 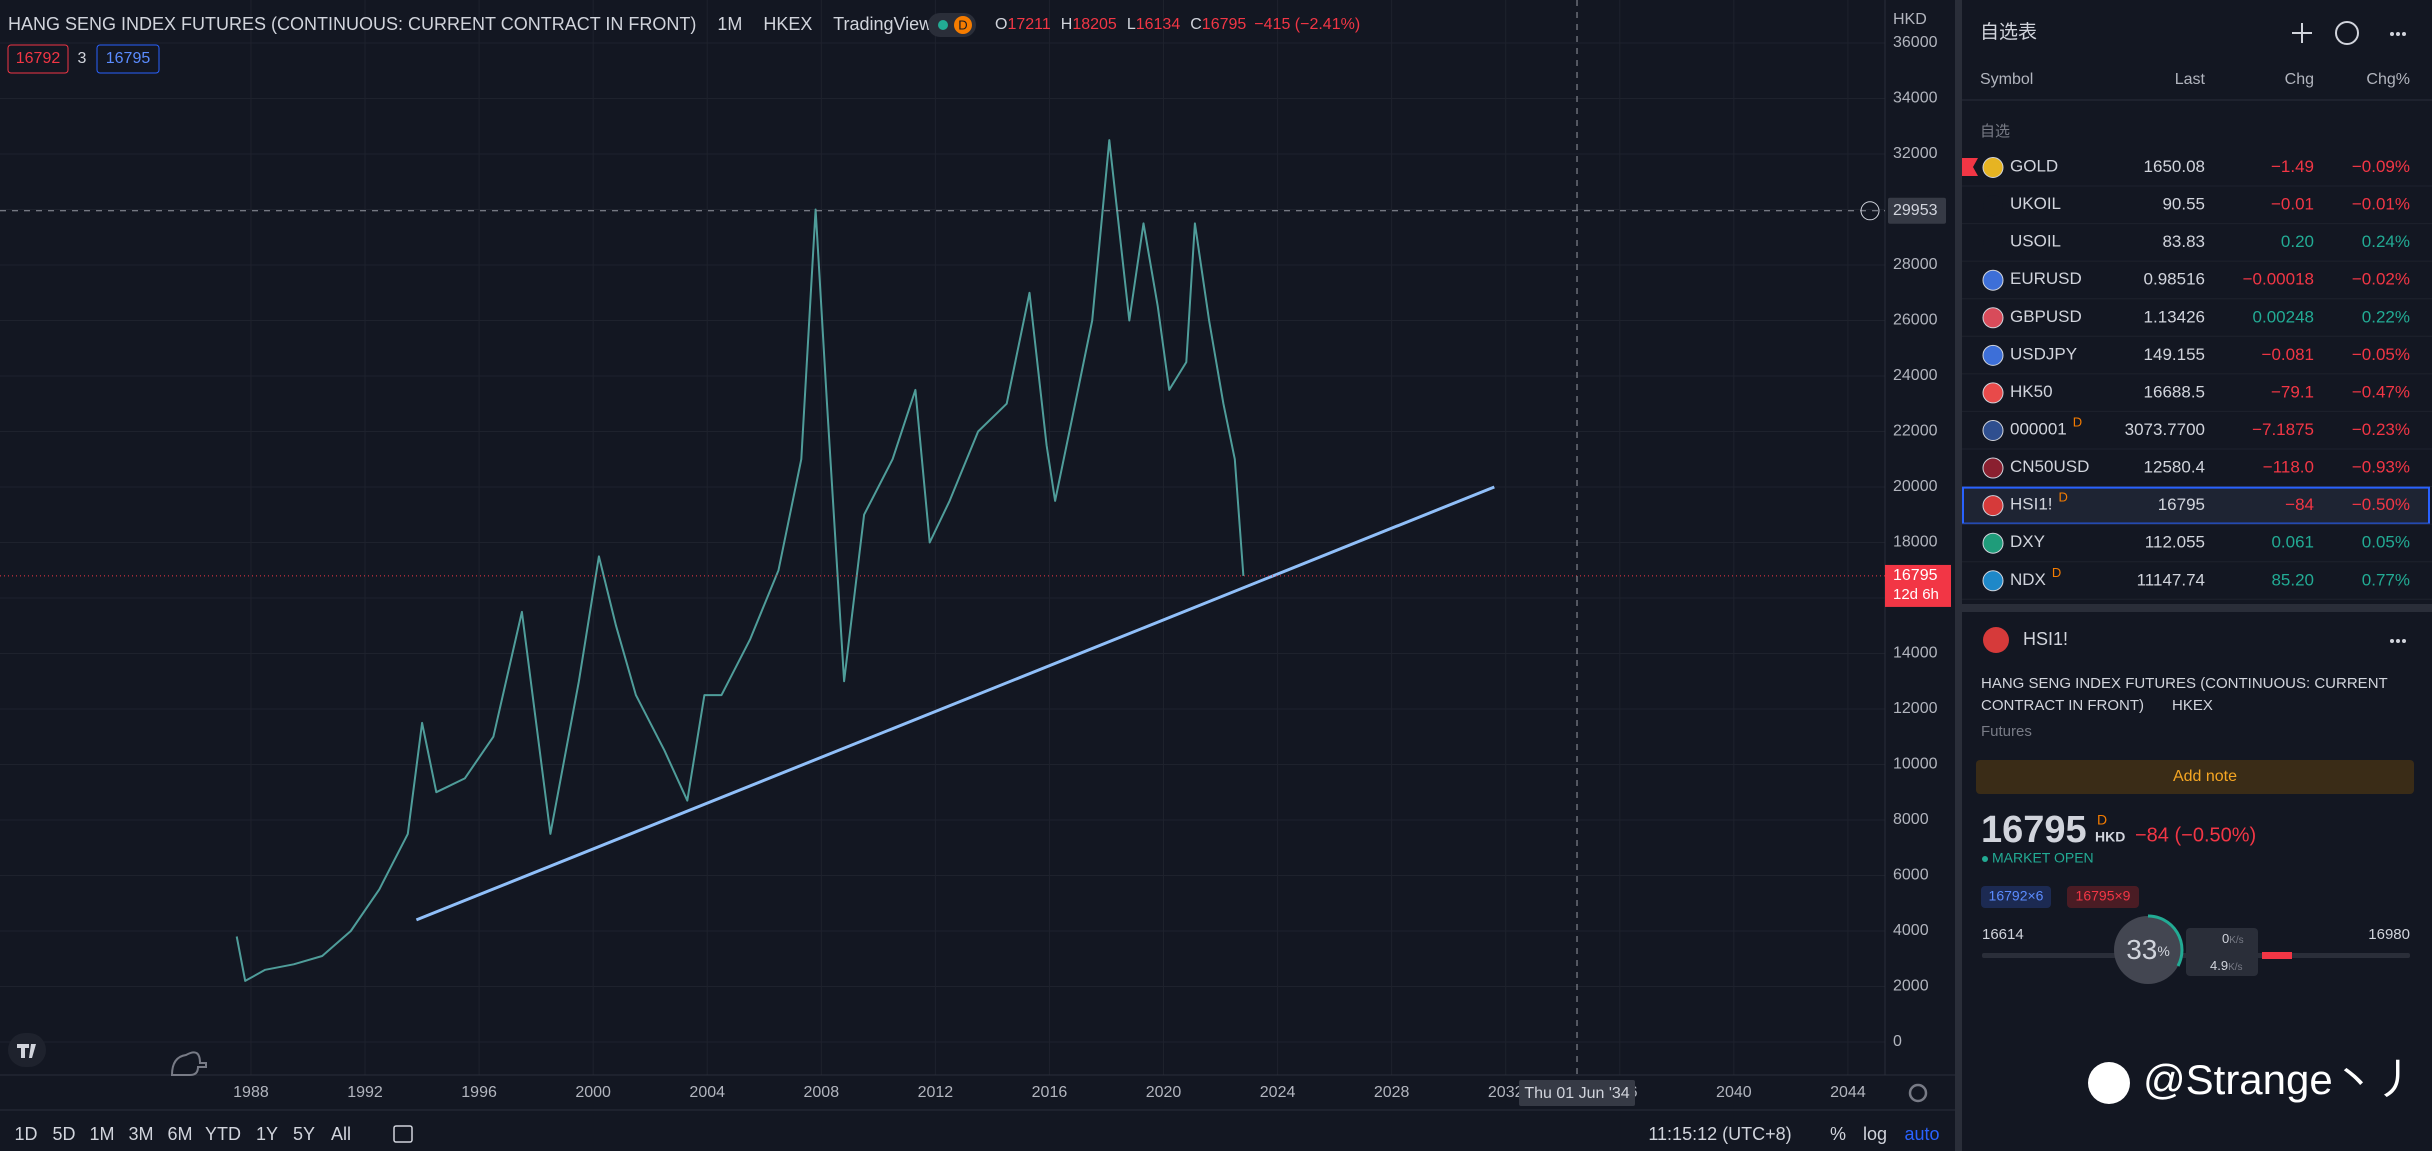 I want to click on row-symbol: GOLD, so click(x=2034, y=166).